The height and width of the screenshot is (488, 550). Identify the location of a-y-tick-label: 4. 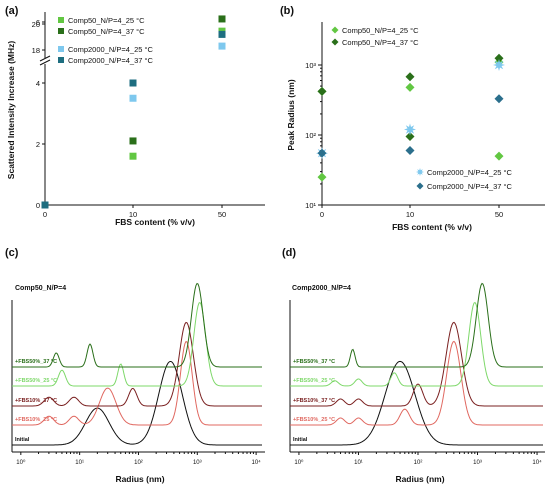
(38, 83).